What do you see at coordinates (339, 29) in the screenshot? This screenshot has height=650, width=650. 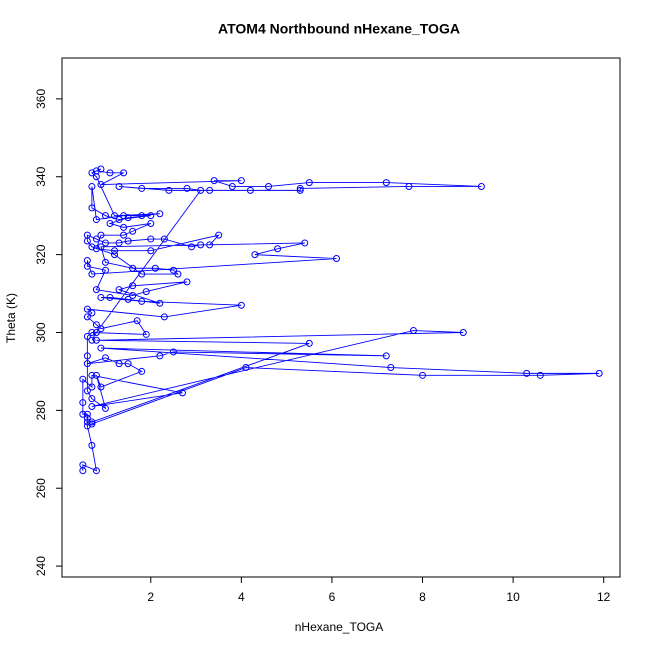 I see `chart-title: ATOM4 Northbound nHexane_TOGA` at bounding box center [339, 29].